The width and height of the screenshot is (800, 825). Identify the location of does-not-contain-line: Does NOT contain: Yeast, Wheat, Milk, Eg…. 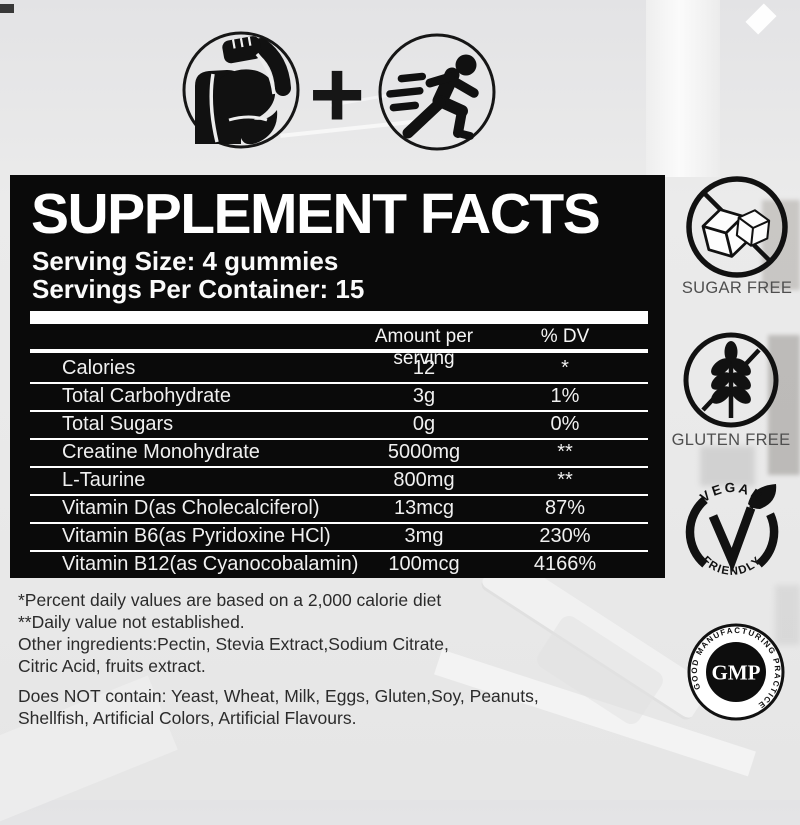
(278, 696).